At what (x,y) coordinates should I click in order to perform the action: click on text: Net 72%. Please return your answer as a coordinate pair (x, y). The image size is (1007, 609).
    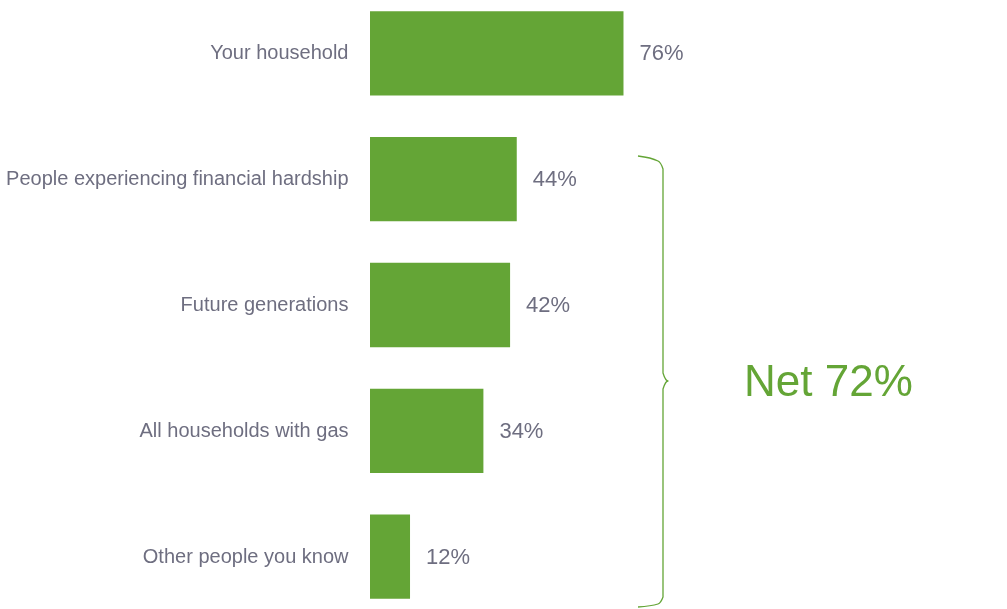
    Looking at the image, I should click on (828, 380).